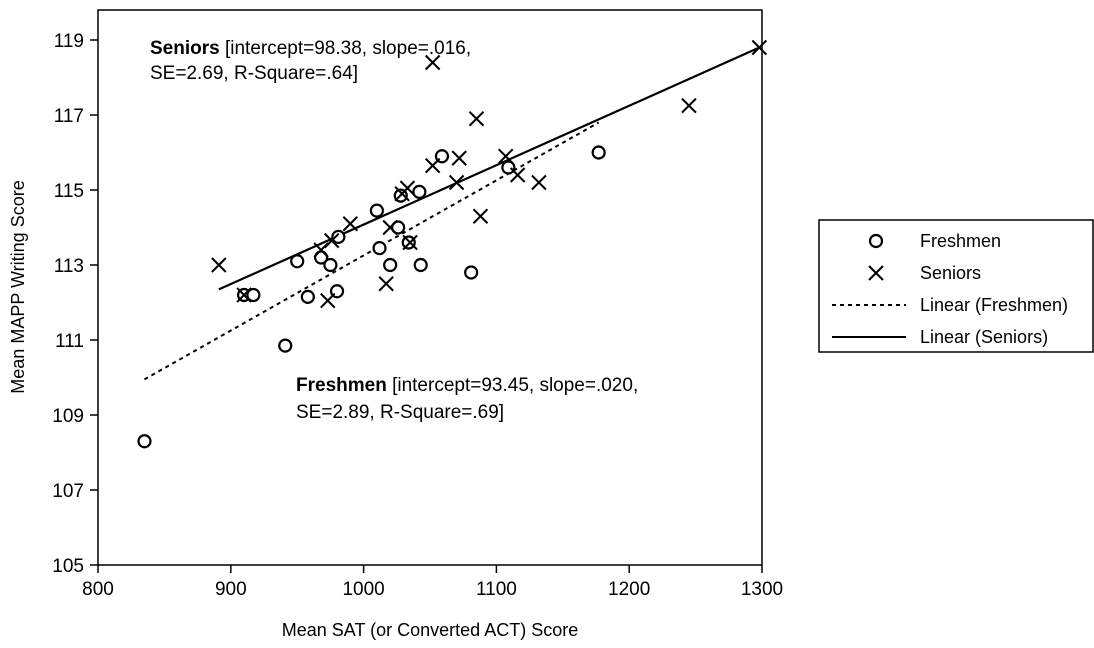  What do you see at coordinates (345, 48) in the screenshot?
I see `annotation-seniors-line1: [intercept=98.38, slope=.016,` at bounding box center [345, 48].